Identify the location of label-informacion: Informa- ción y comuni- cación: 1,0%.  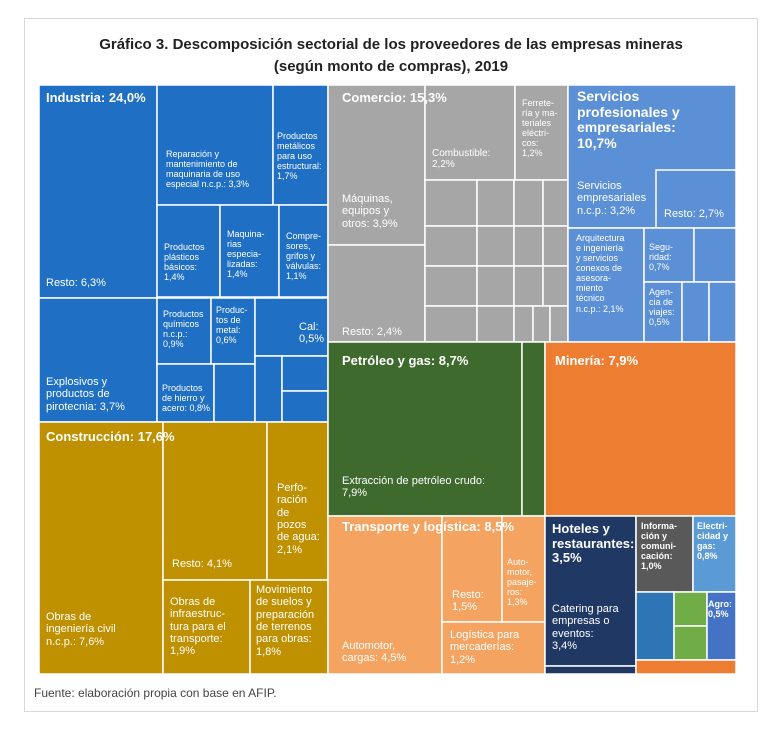
(659, 546).